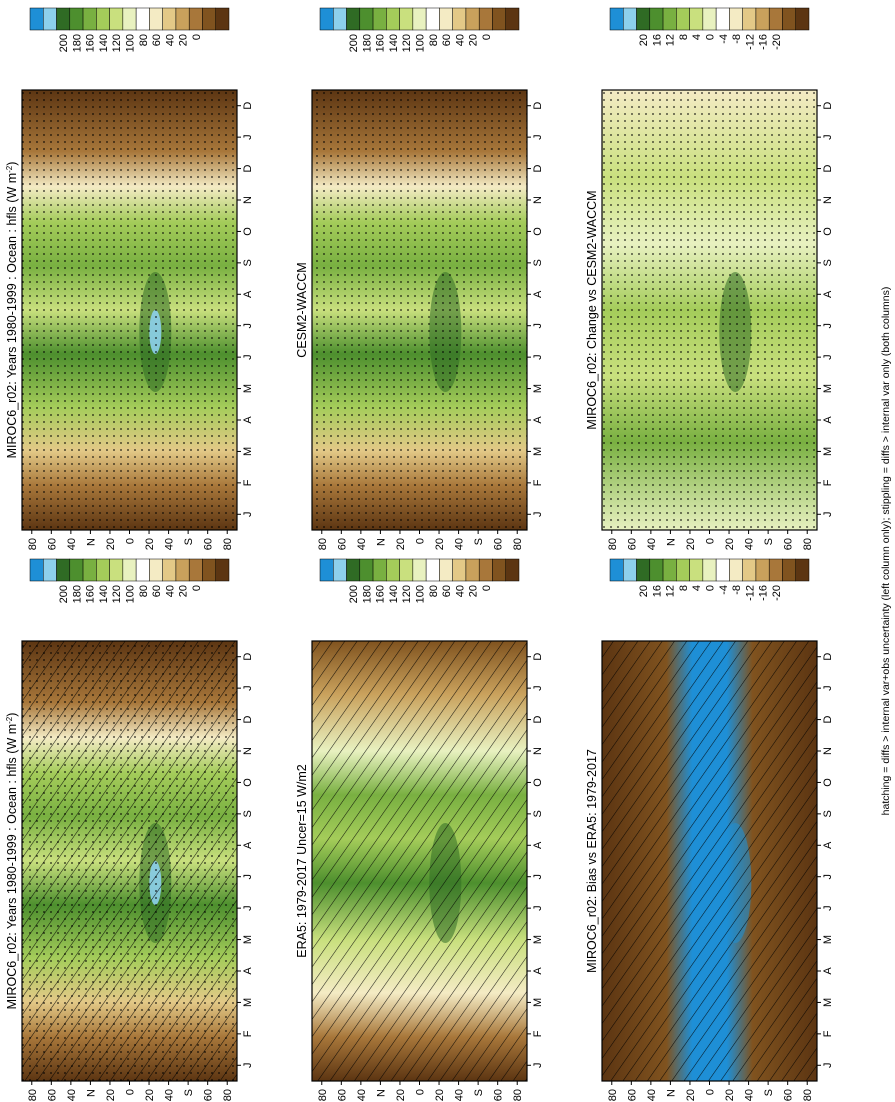 This screenshot has width=895, height=1102. Describe the element at coordinates (117, 43) in the screenshot. I see `colorbar-label: 120` at that location.